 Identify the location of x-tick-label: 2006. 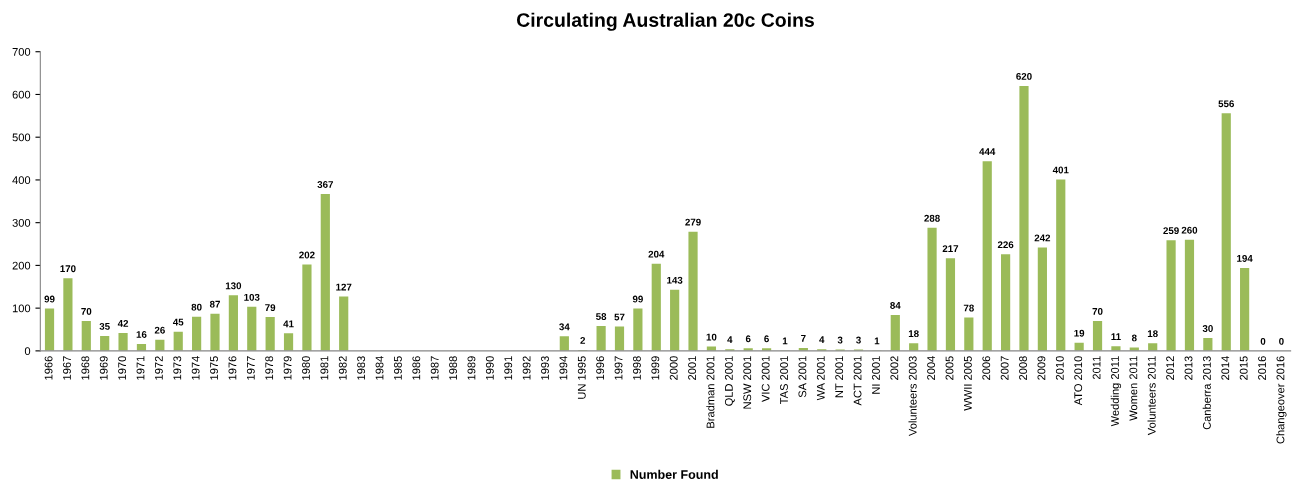
(986, 368).